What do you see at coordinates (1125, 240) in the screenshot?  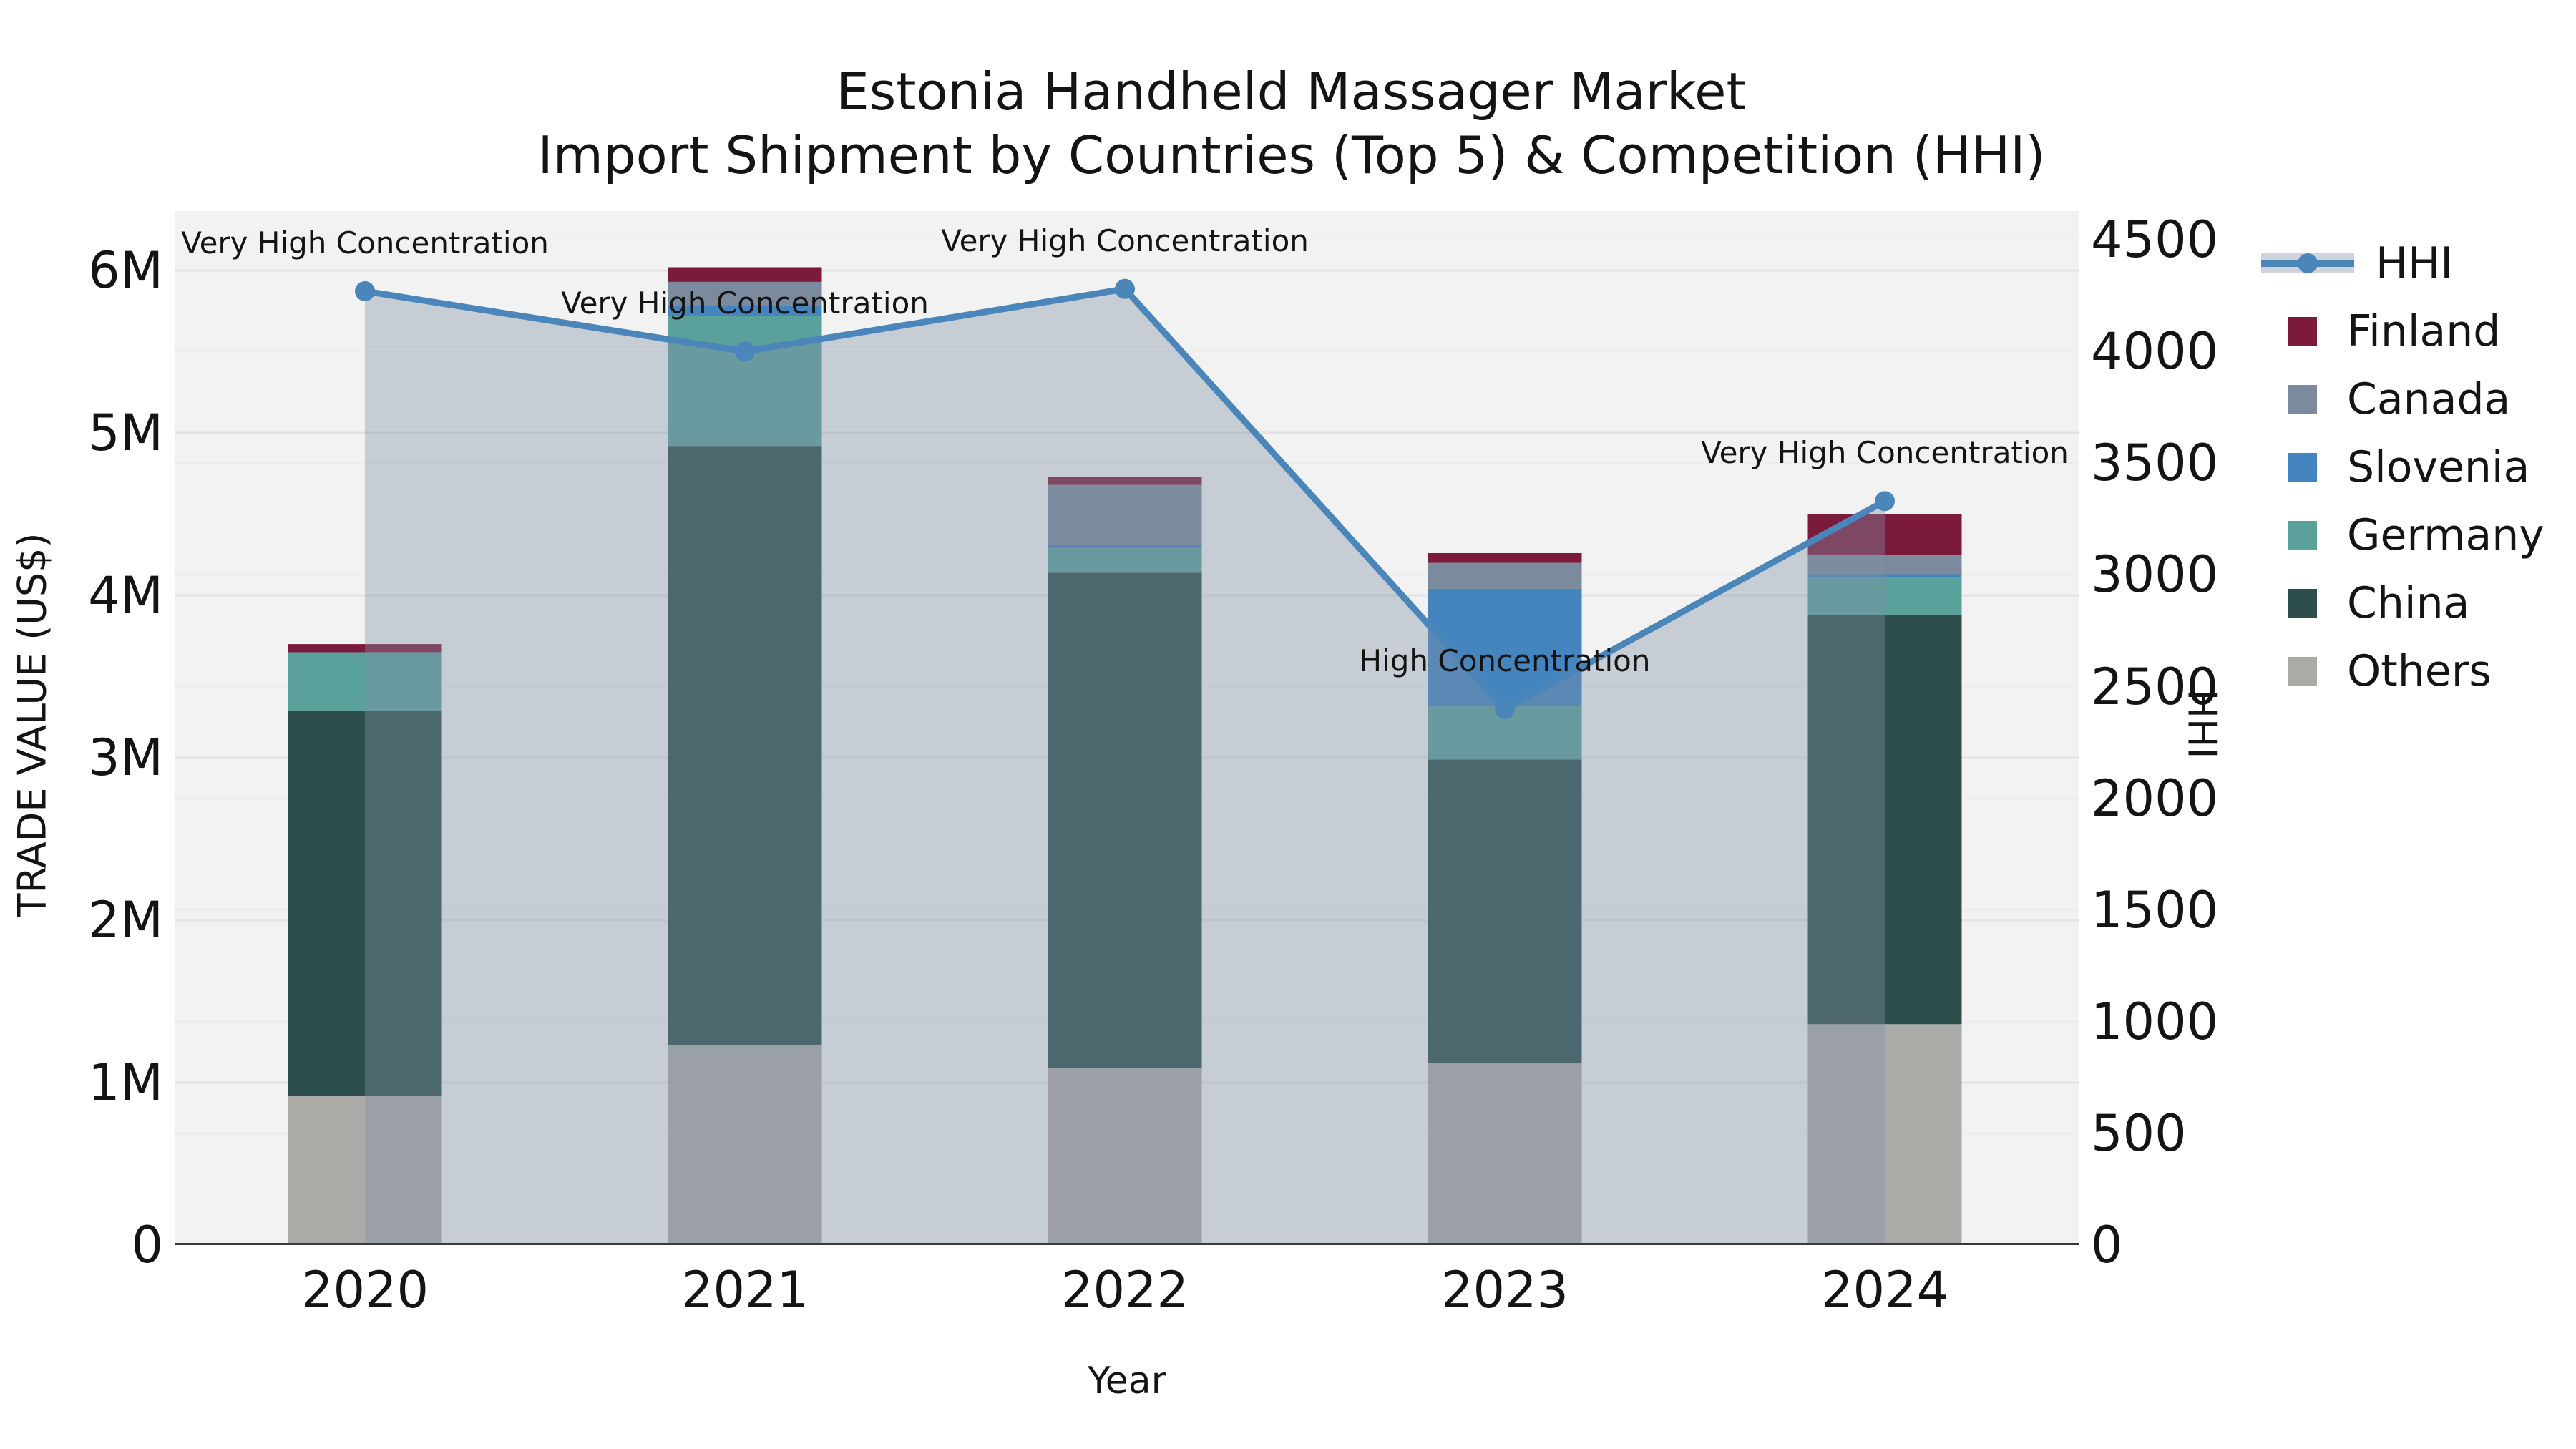 I see `annotation-2022: Very High Concentration` at bounding box center [1125, 240].